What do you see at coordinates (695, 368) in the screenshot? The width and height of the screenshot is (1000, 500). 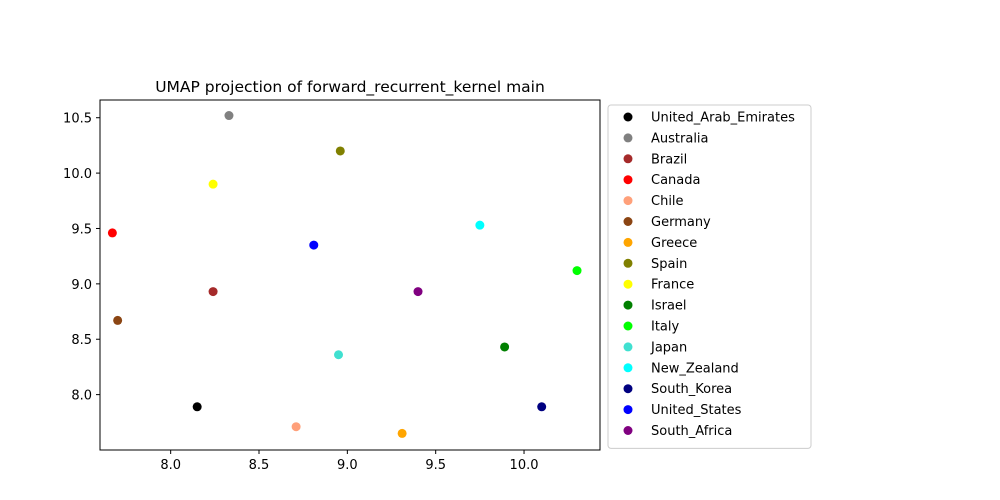 I see `legend-label: New_Zealand` at bounding box center [695, 368].